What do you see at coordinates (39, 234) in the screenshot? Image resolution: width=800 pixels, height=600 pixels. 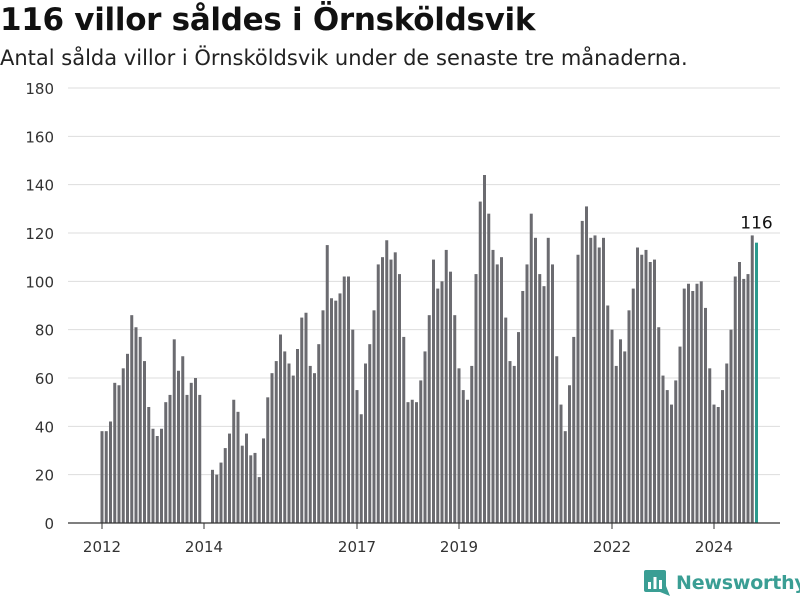 I see `y-tick-label: 120` at bounding box center [39, 234].